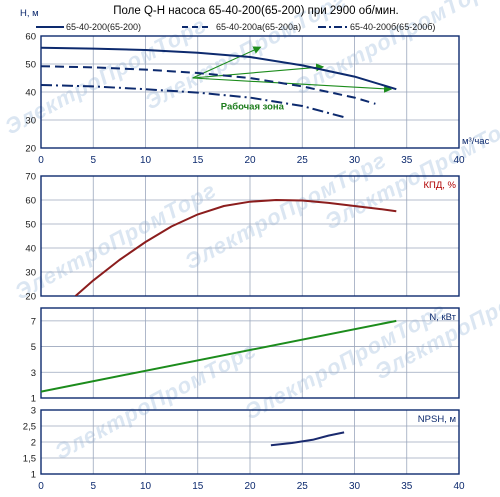  Describe the element at coordinates (103, 27) in the screenshot. I see `legend-label-1: 65-40-200(65-200)` at that location.